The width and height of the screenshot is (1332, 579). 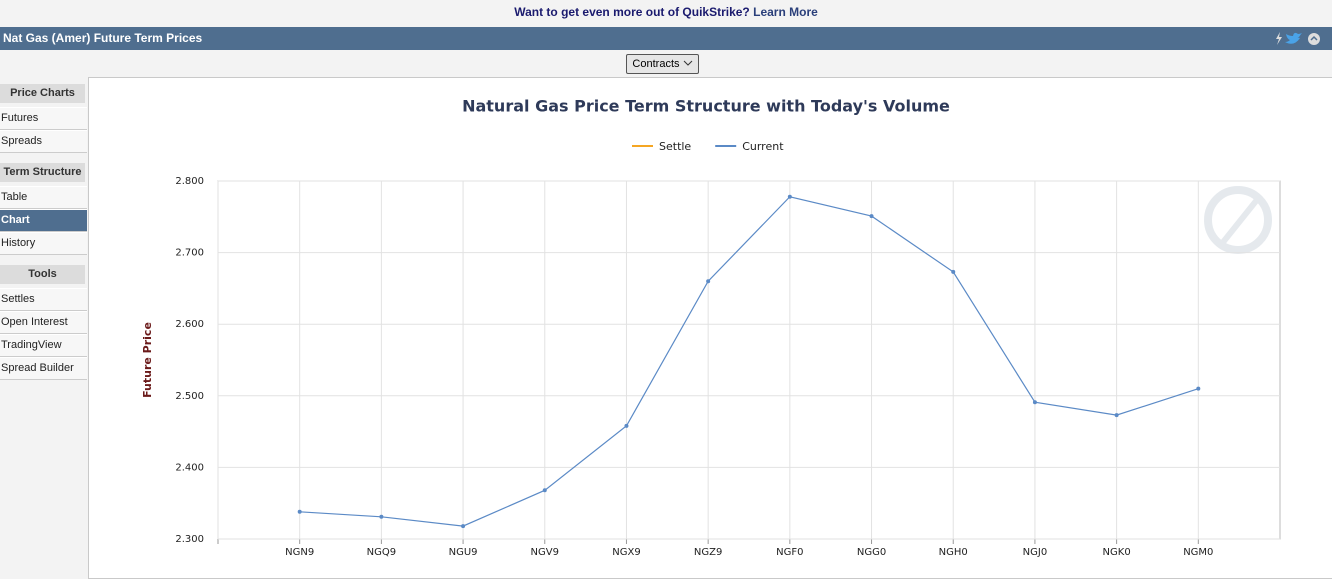 I want to click on header-bar: Nat Gas (Amer) Future Term Prices, so click(x=666, y=38).